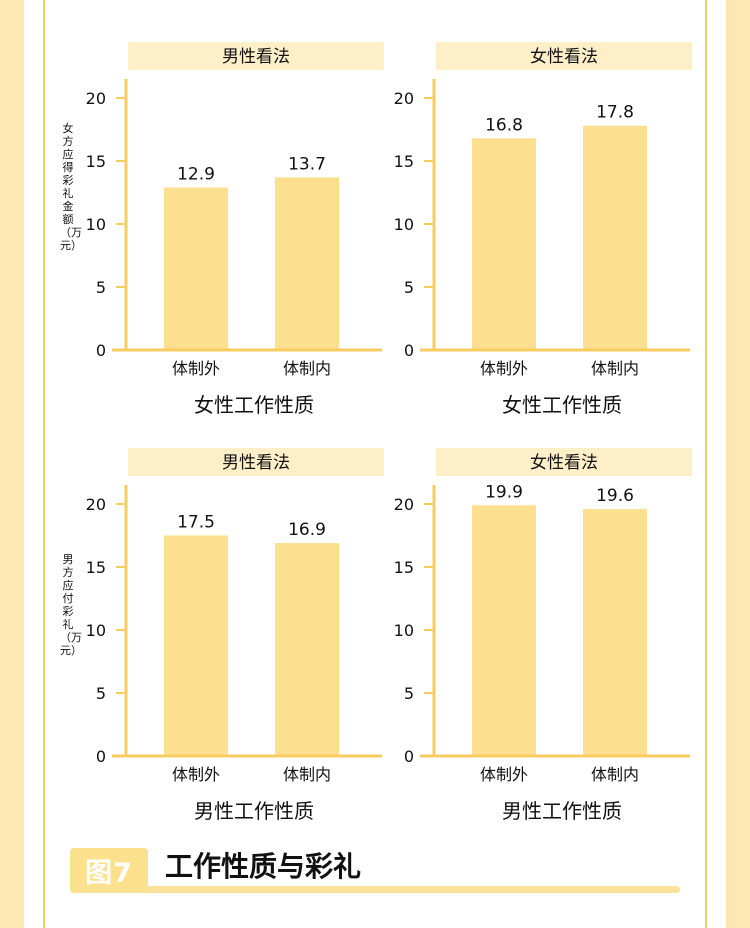 This screenshot has height=928, width=750. I want to click on y-axis-label-bottom: 男方应付彩礼（万元）, so click(71, 605).